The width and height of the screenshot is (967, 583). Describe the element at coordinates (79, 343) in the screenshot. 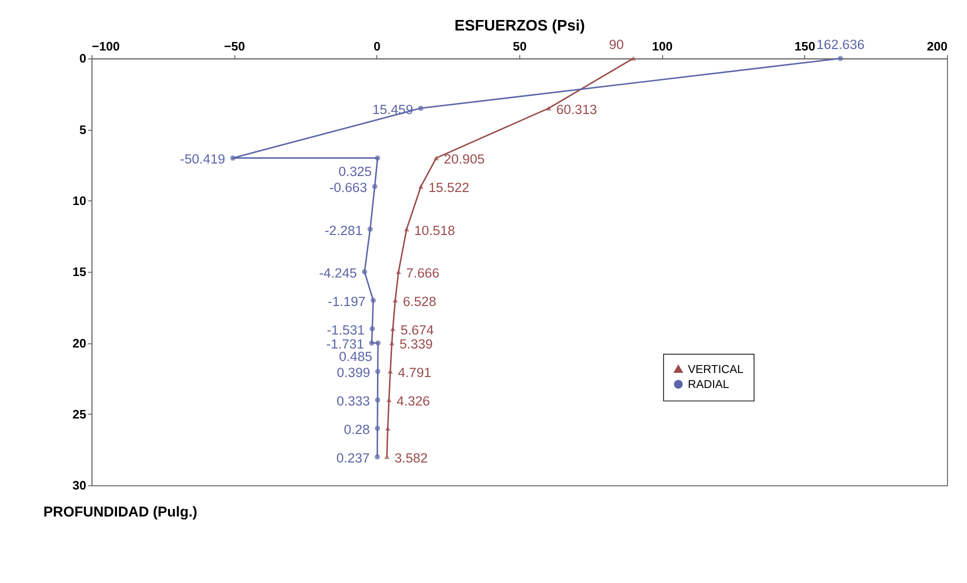

I see `y-tick-label: 20` at that location.